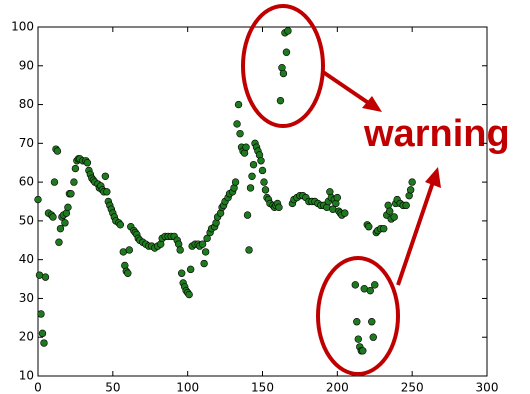 The image size is (530, 394). What do you see at coordinates (112, 387) in the screenshot?
I see `x-tick-label: 50` at bounding box center [112, 387].